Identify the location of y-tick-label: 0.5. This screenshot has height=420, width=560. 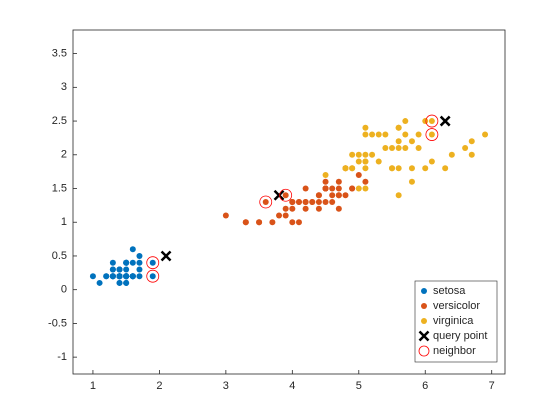
(59, 256).